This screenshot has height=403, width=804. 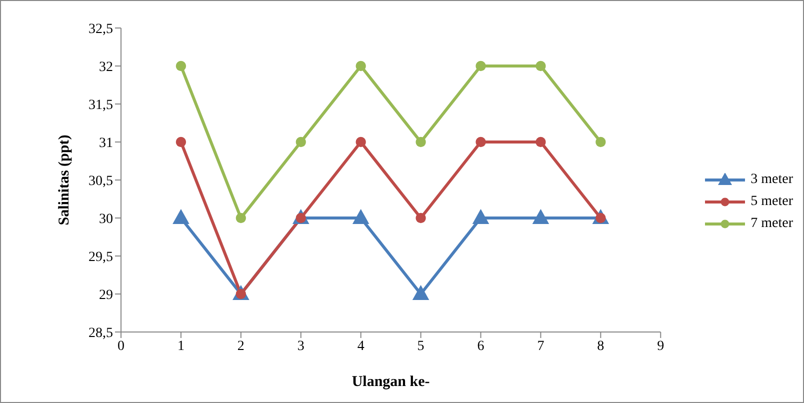 I want to click on legend-label: 3 meter, so click(x=771, y=180).